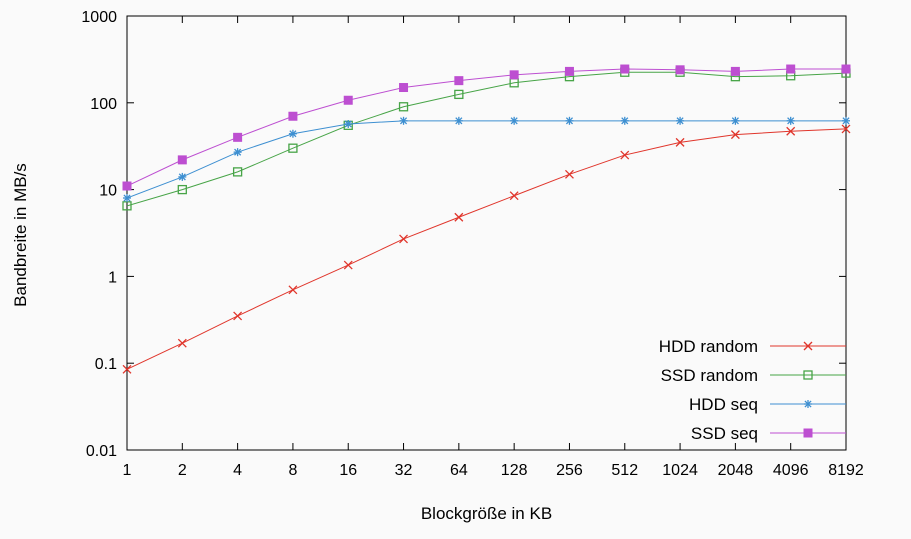 Image resolution: width=911 pixels, height=539 pixels. Describe the element at coordinates (112, 277) in the screenshot. I see `y-tick-label: 1` at that location.